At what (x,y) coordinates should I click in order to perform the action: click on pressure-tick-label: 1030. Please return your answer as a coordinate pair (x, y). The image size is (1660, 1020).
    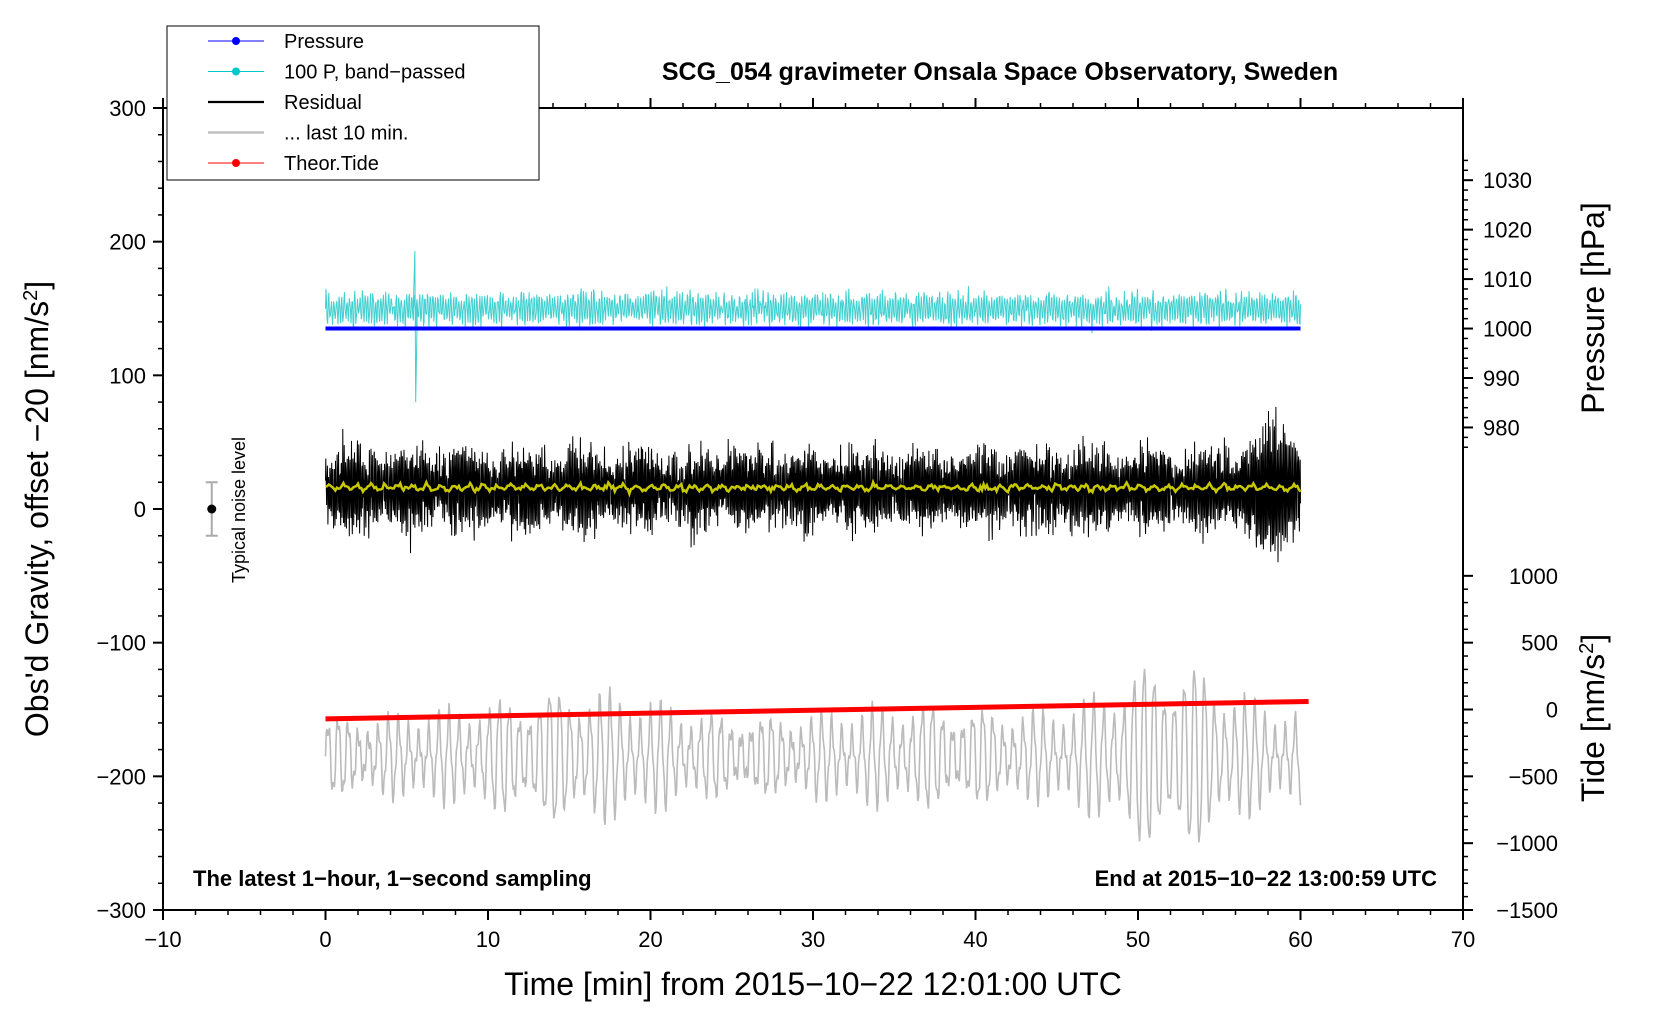
    Looking at the image, I should click on (1507, 180).